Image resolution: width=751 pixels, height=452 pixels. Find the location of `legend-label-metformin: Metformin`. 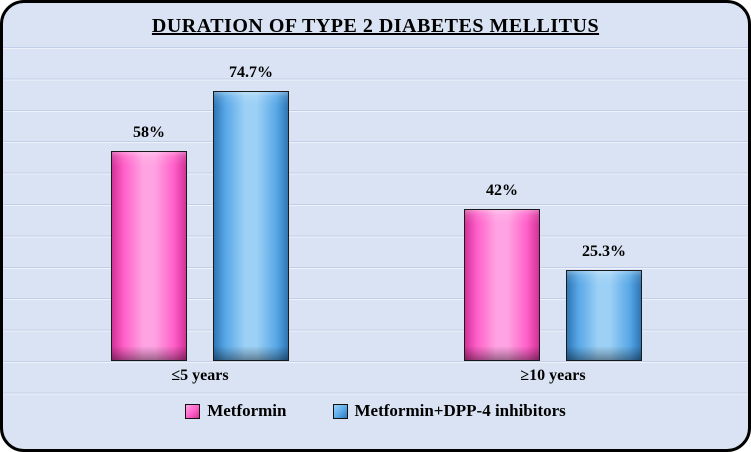

legend-label-metformin: Metformin is located at coordinates (247, 410).